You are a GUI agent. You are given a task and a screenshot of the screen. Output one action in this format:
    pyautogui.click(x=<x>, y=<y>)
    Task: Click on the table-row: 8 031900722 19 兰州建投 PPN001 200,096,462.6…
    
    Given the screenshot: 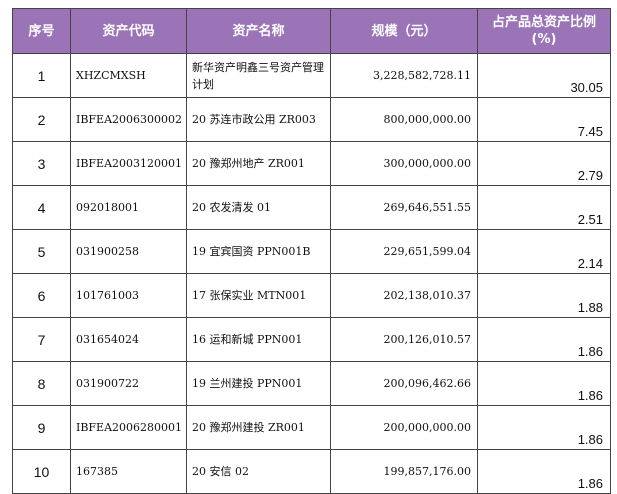 What is the action you would take?
    pyautogui.click(x=311, y=383)
    